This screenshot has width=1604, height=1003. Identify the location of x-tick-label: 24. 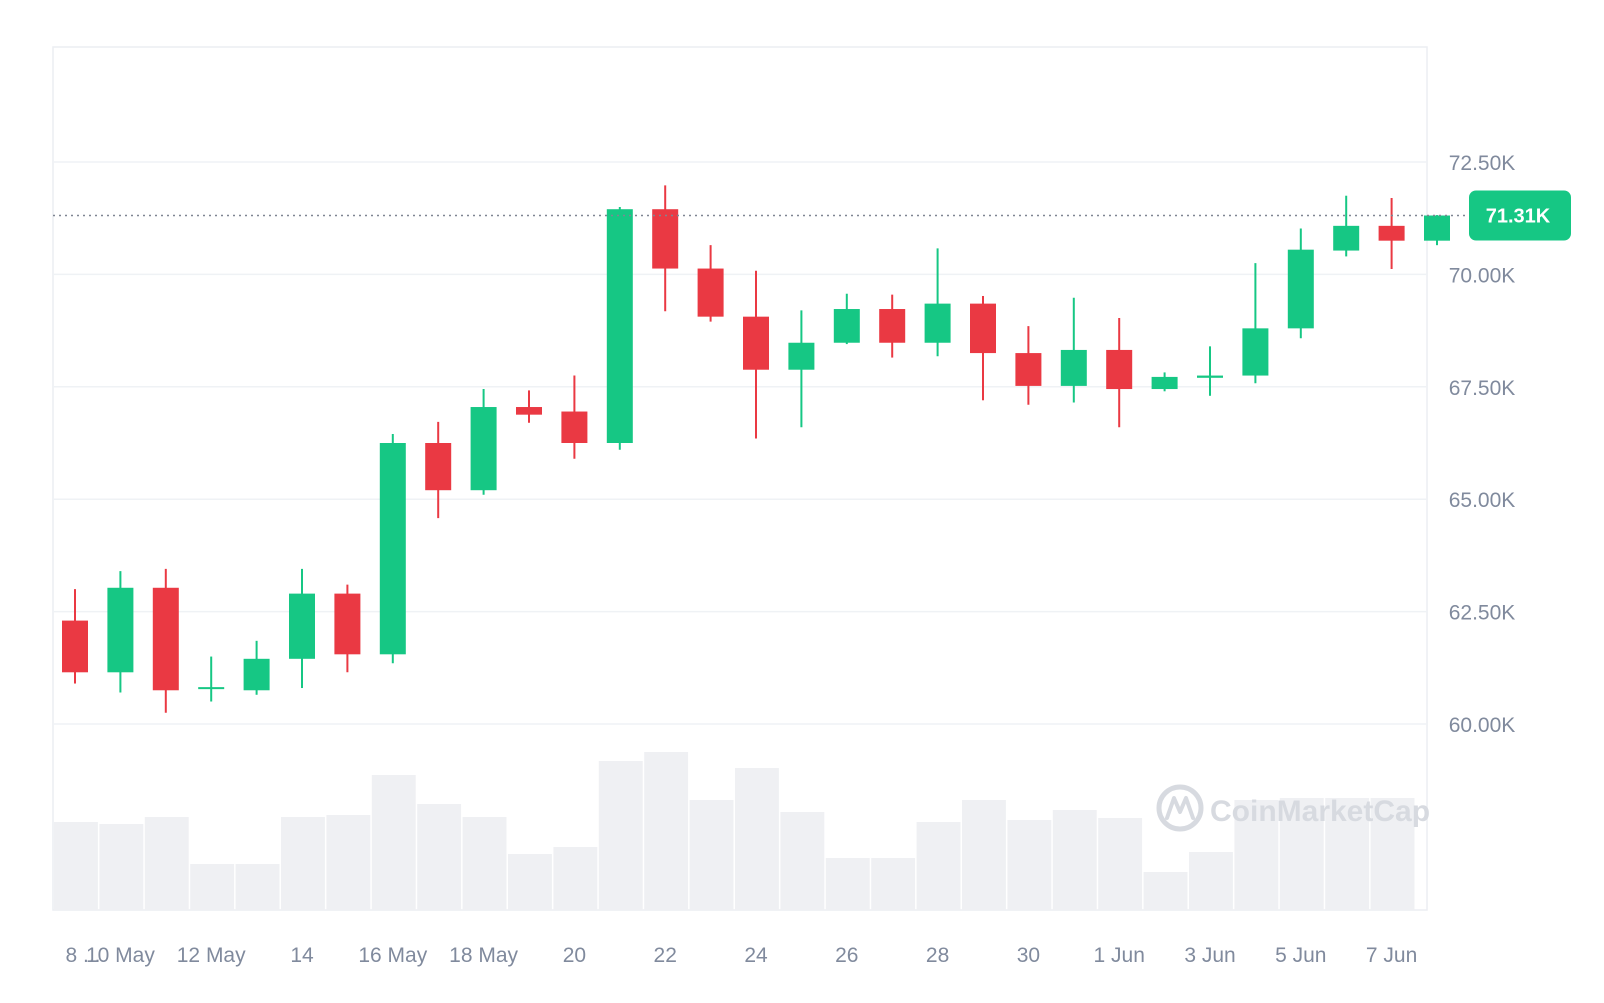
(756, 955).